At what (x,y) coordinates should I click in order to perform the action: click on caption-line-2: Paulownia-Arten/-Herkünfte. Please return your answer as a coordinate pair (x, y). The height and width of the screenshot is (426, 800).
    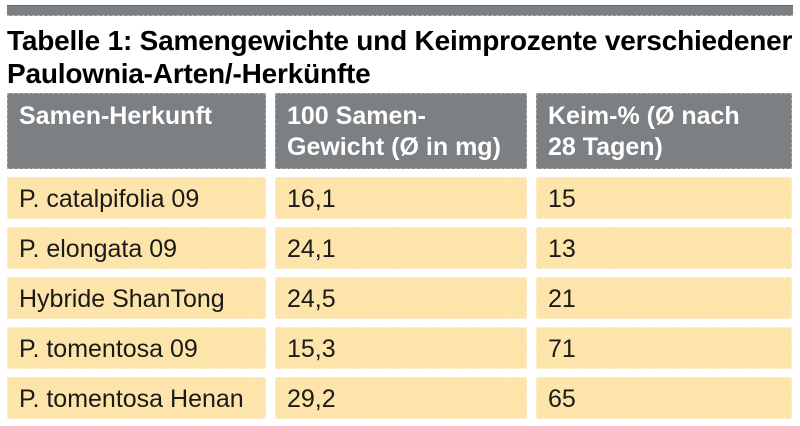
    Looking at the image, I should click on (189, 73).